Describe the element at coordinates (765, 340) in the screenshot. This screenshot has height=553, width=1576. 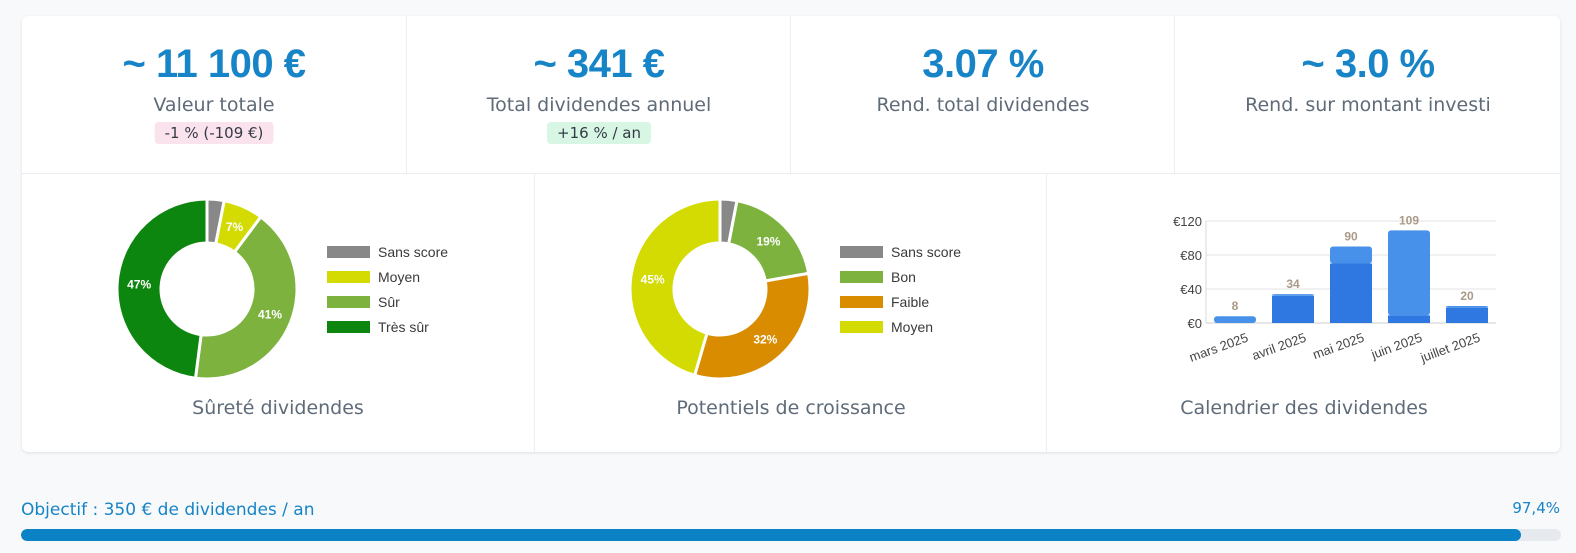
I see `slice-label: 32%` at that location.